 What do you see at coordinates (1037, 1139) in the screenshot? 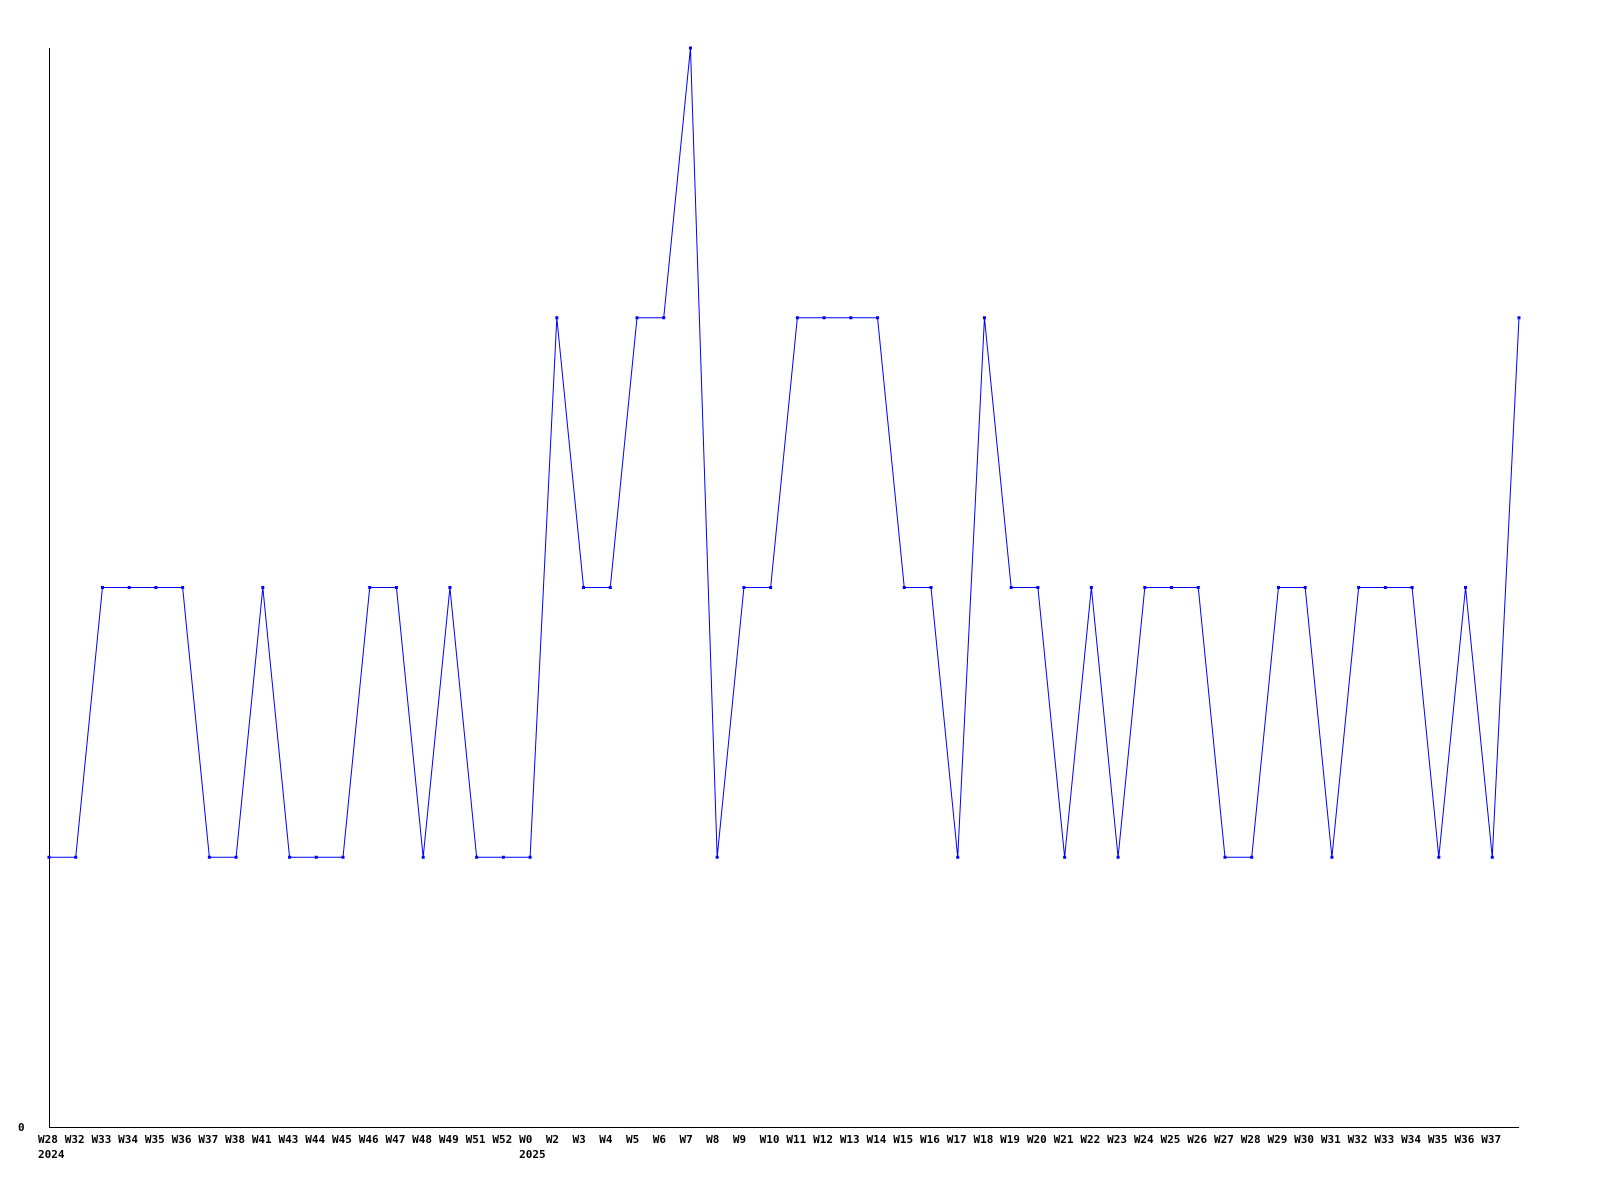
I see `x-tick-label: W20` at bounding box center [1037, 1139].